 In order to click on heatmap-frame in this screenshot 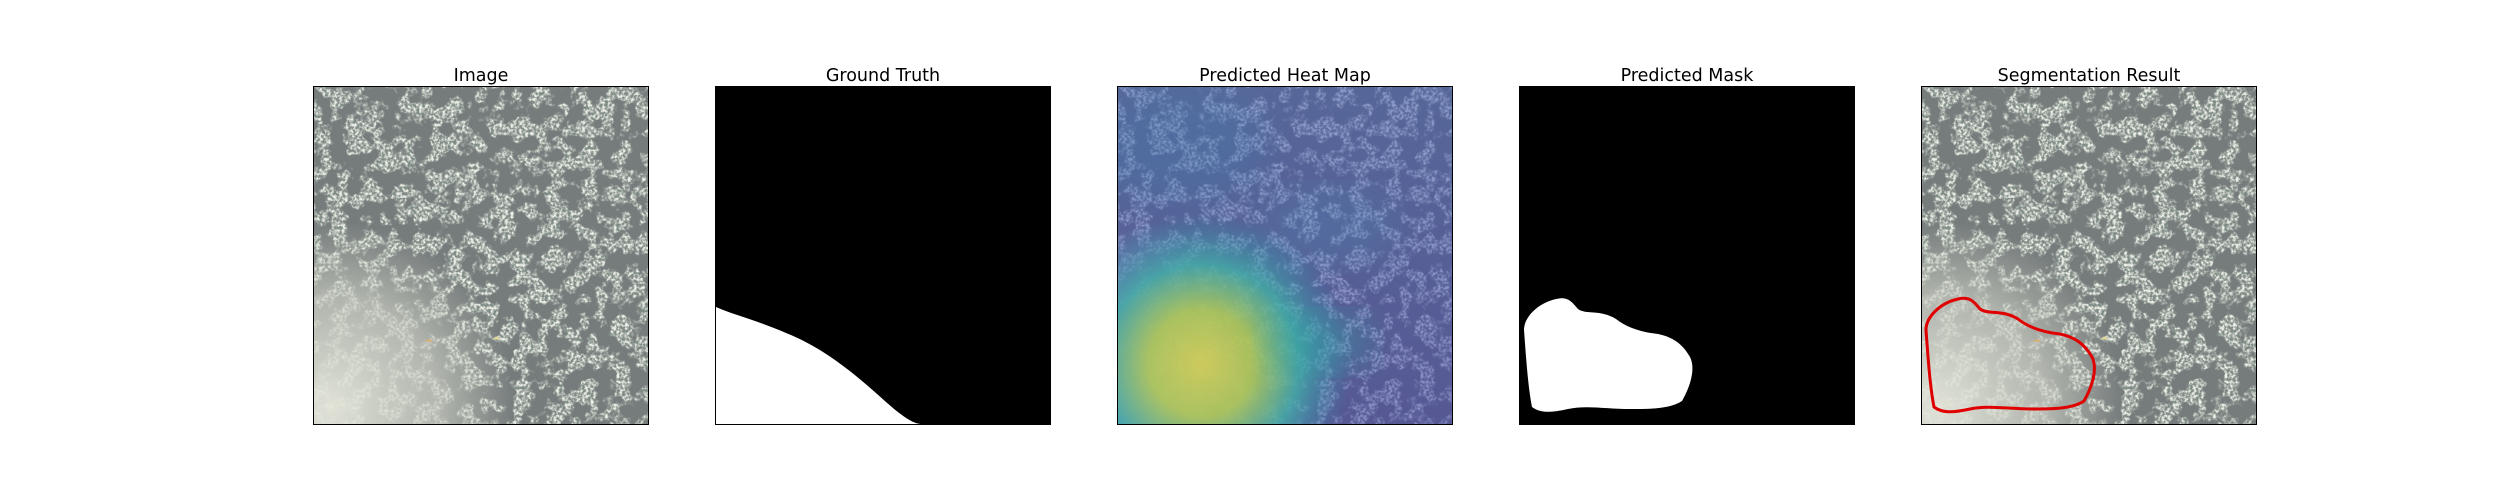, I will do `click(1285, 255)`.